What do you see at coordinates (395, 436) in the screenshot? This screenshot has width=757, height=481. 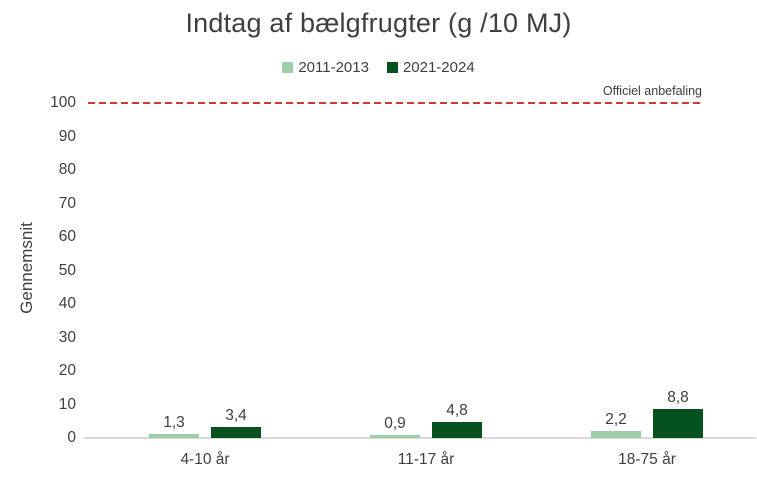 I see `bar-2011-2013-11-17 år` at bounding box center [395, 436].